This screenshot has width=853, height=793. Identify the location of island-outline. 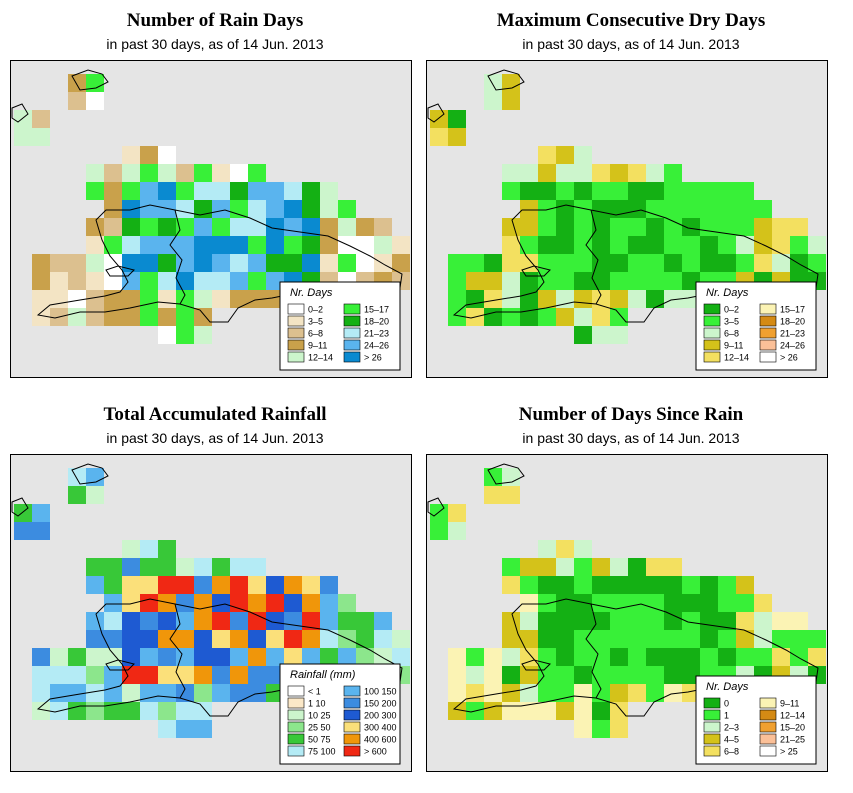
(436, 507).